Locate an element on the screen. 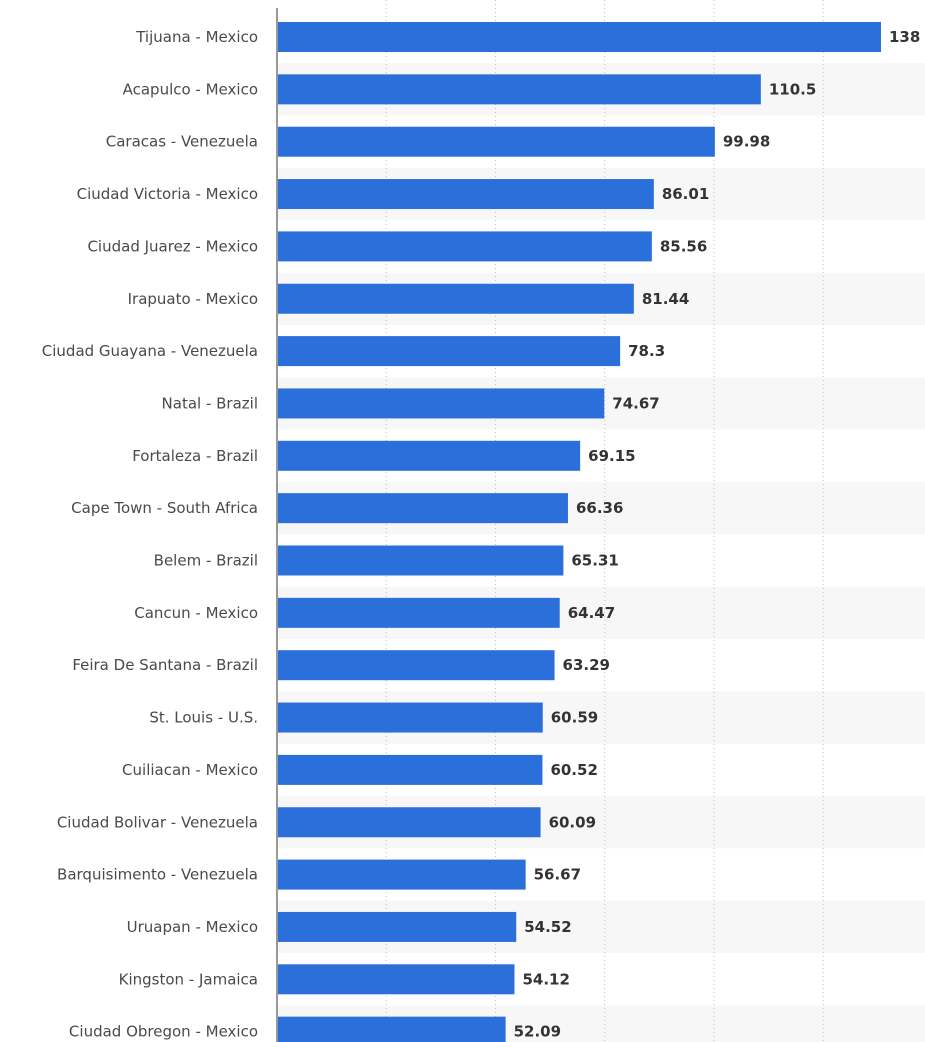 Image resolution: width=925 pixels, height=1042 pixels. value-label: 110.5 is located at coordinates (792, 89).